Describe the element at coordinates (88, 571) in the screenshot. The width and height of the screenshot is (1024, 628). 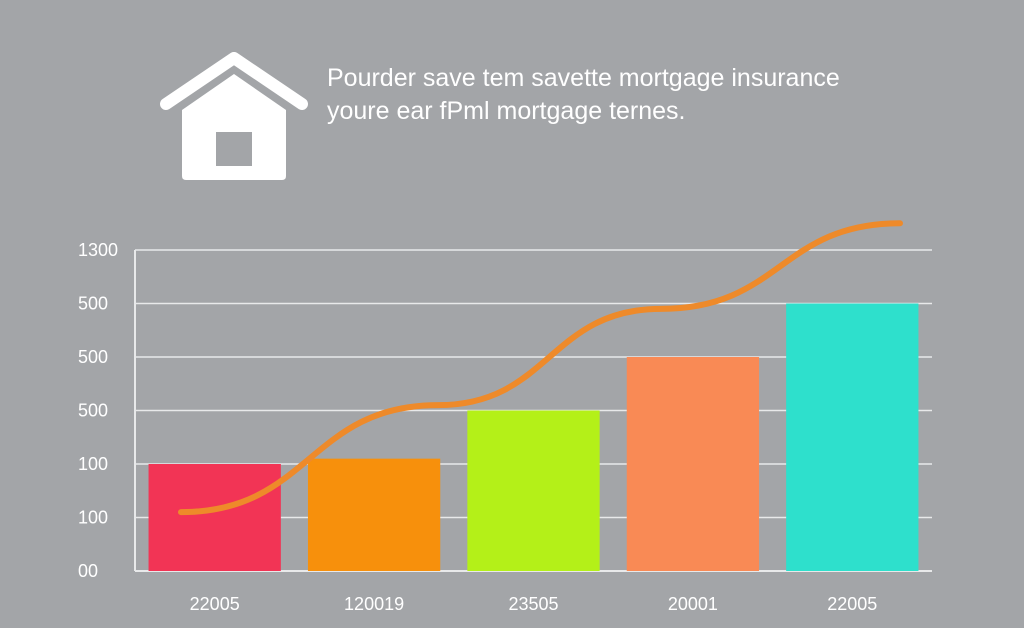
I see `y-tick-label: 00` at that location.